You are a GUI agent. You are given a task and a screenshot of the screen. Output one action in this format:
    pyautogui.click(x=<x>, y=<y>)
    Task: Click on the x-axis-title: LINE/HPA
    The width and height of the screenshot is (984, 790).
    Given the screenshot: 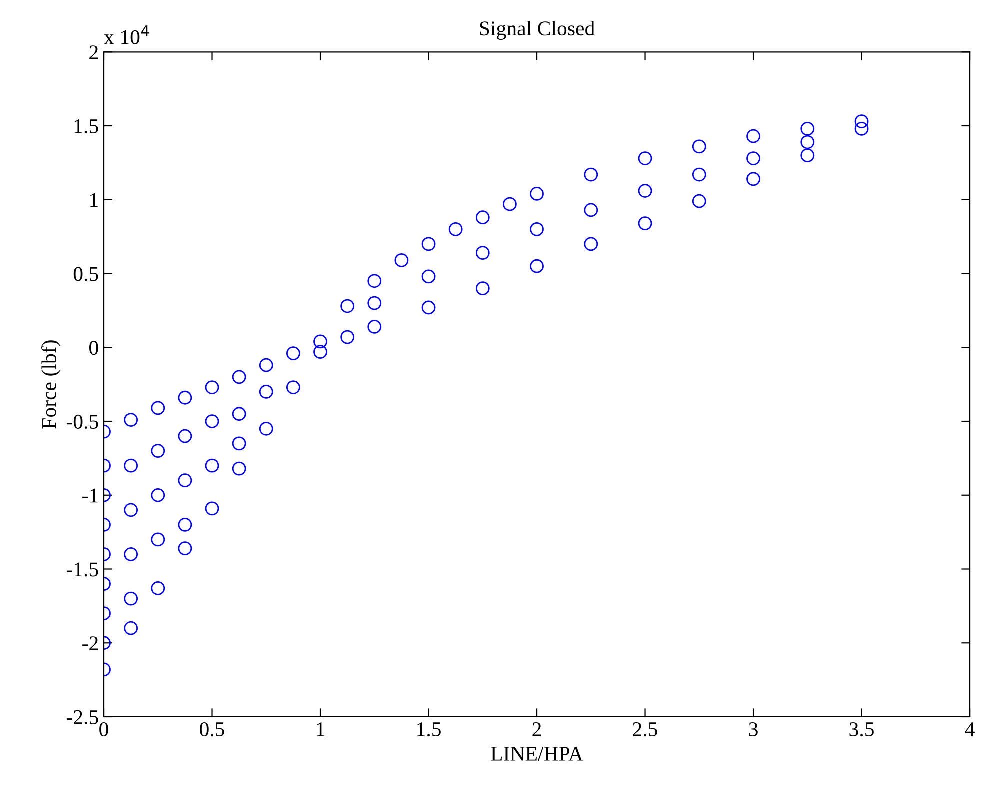 What is the action you would take?
    pyautogui.click(x=537, y=754)
    